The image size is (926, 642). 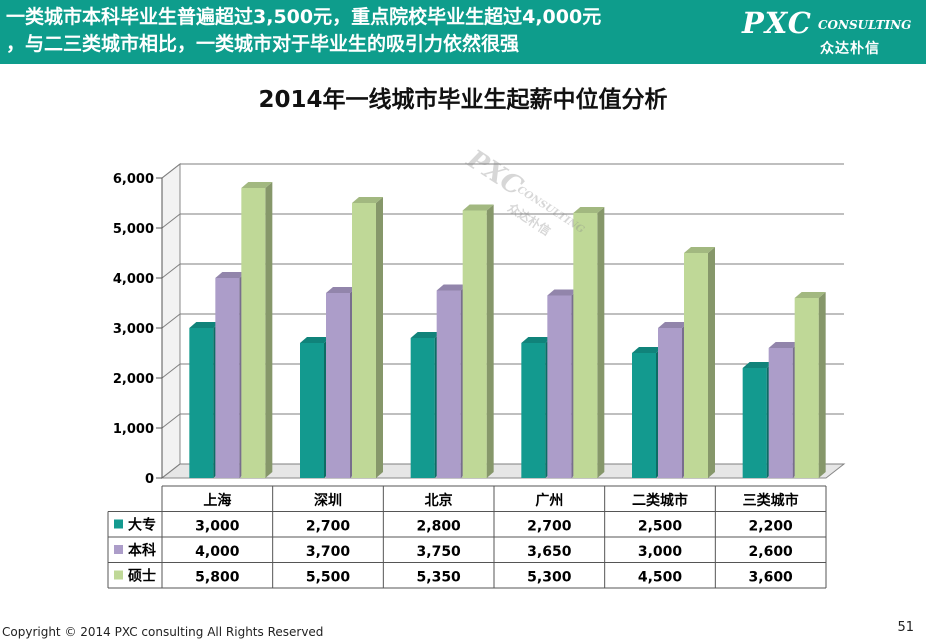 What do you see at coordinates (304, 17) in the screenshot?
I see `headline-line-1: 一类城市本科毕业生普遍超过3,500元，重点院校毕业生超过4,000元` at bounding box center [304, 17].